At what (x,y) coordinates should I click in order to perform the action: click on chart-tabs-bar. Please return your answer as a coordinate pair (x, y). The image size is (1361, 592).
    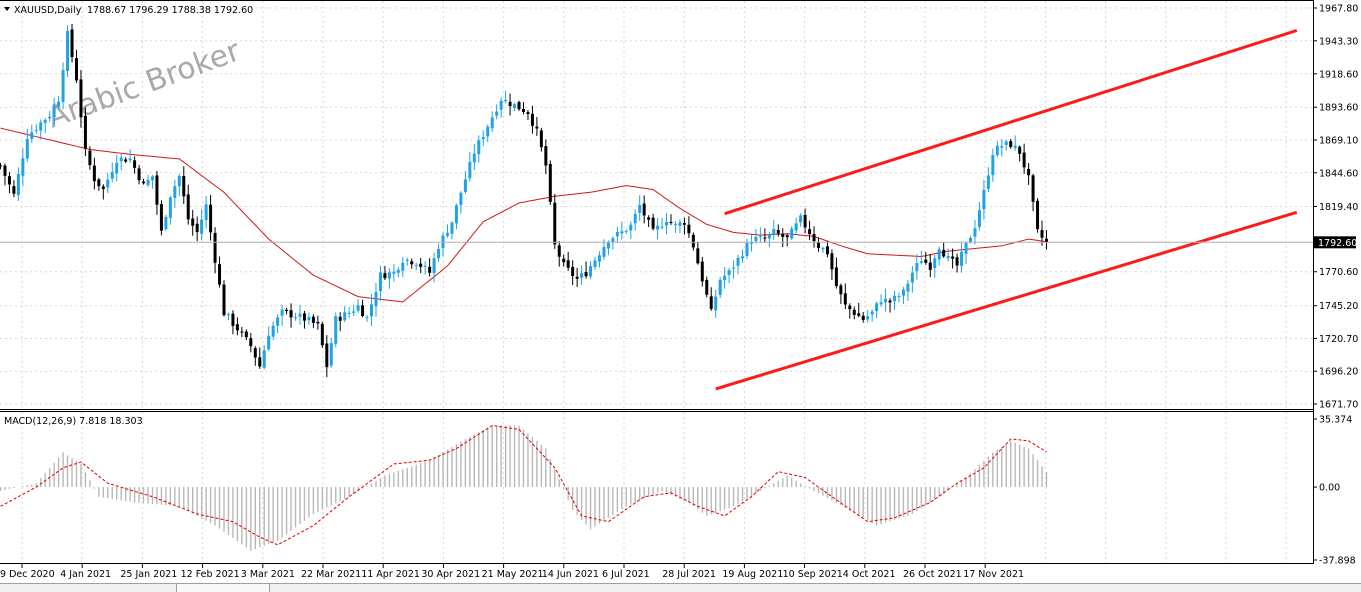
    Looking at the image, I should click on (680, 587).